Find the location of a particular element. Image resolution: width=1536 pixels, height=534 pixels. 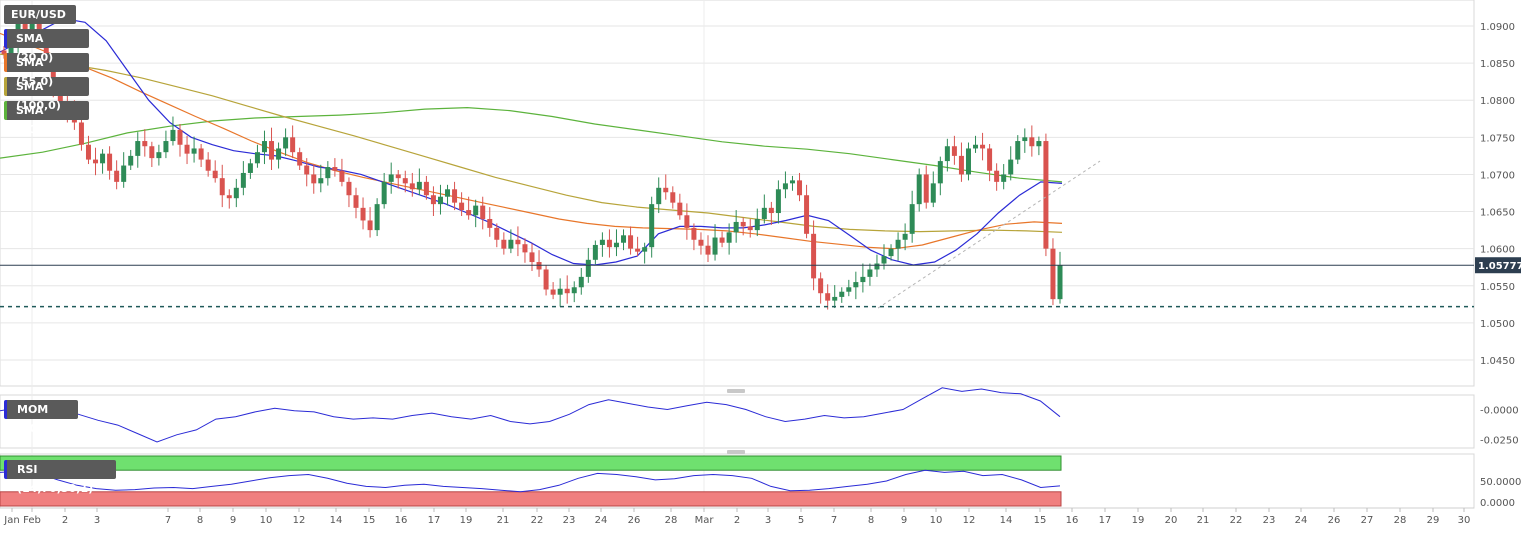

symbol-label: EUR/USD is located at coordinates (40, 14).